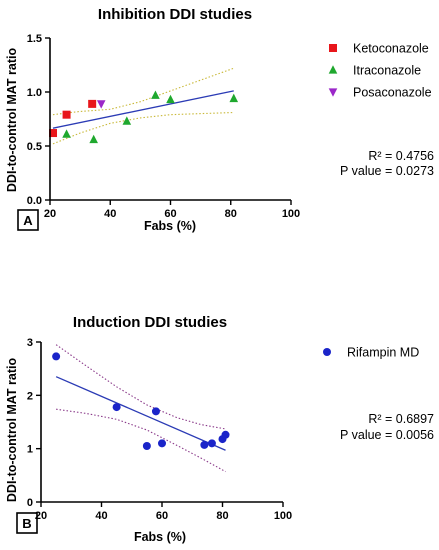 The height and width of the screenshot is (550, 439). What do you see at coordinates (34, 147) in the screenshot?
I see `panel-a-y-tick-label: 0.5` at bounding box center [34, 147].